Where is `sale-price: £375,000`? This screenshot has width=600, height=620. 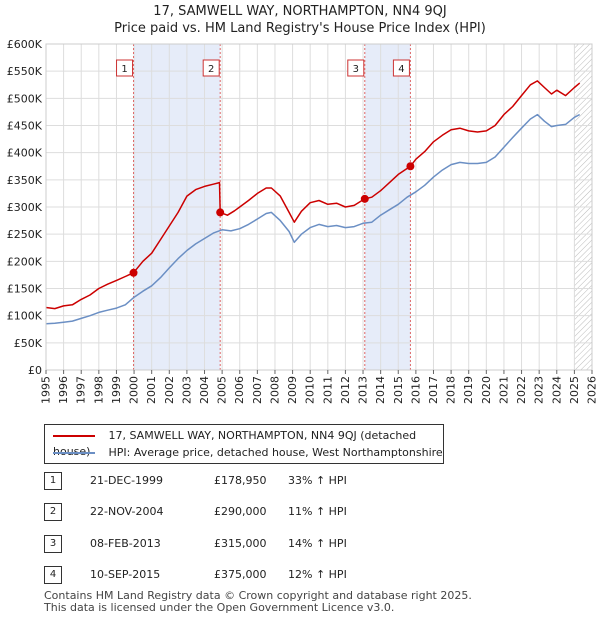
sale-price: £375,000 is located at coordinates (240, 574).